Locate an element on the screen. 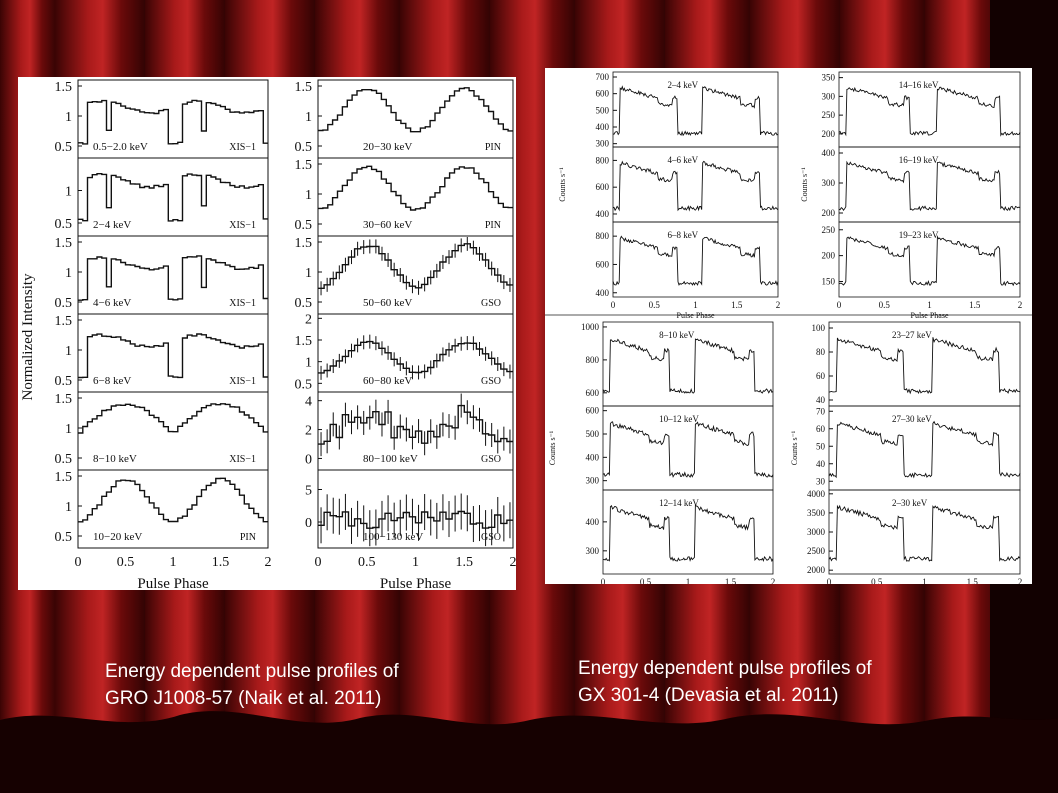  y-axis-title: Counts s⁻¹ is located at coordinates (562, 184).